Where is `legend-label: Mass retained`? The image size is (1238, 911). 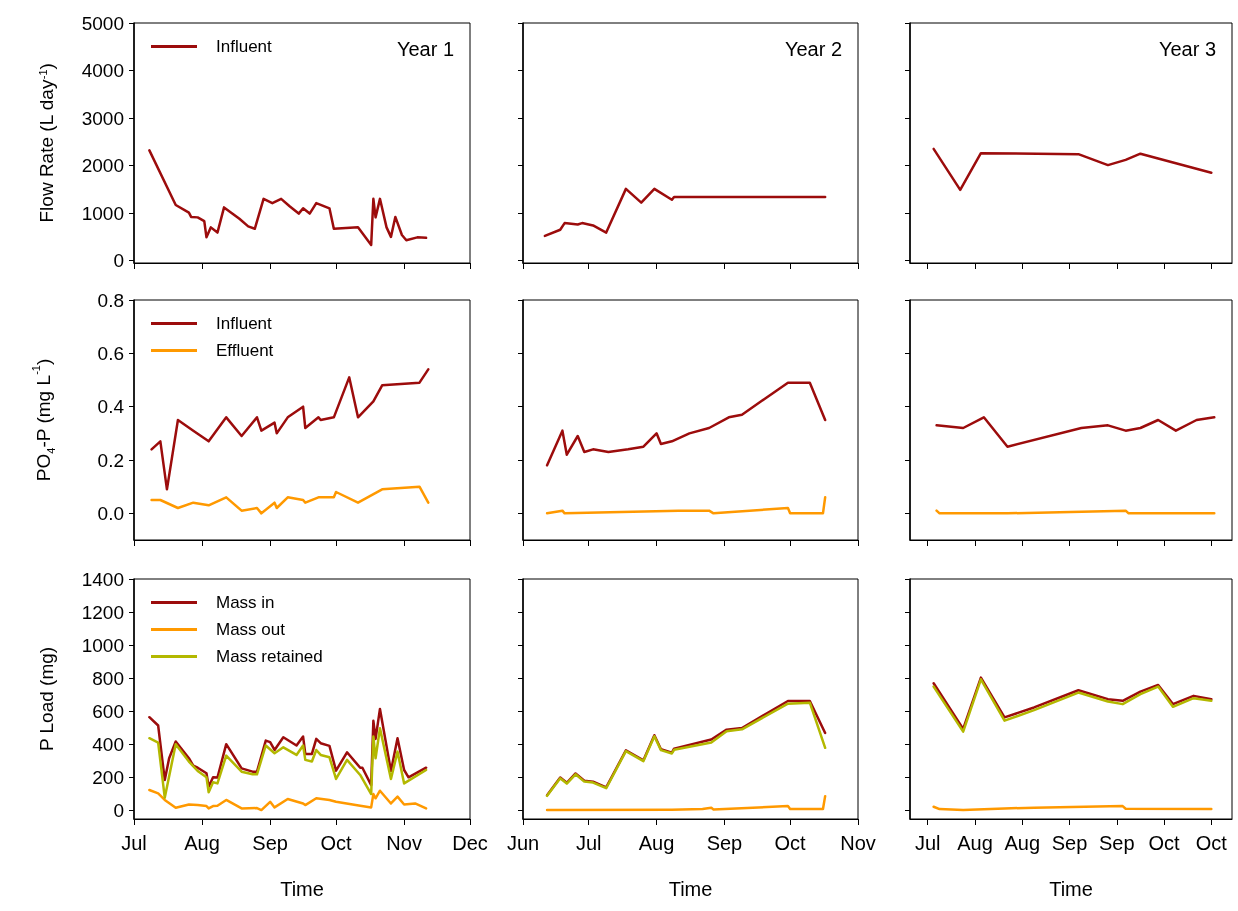
legend-label: Mass retained is located at coordinates (269, 656).